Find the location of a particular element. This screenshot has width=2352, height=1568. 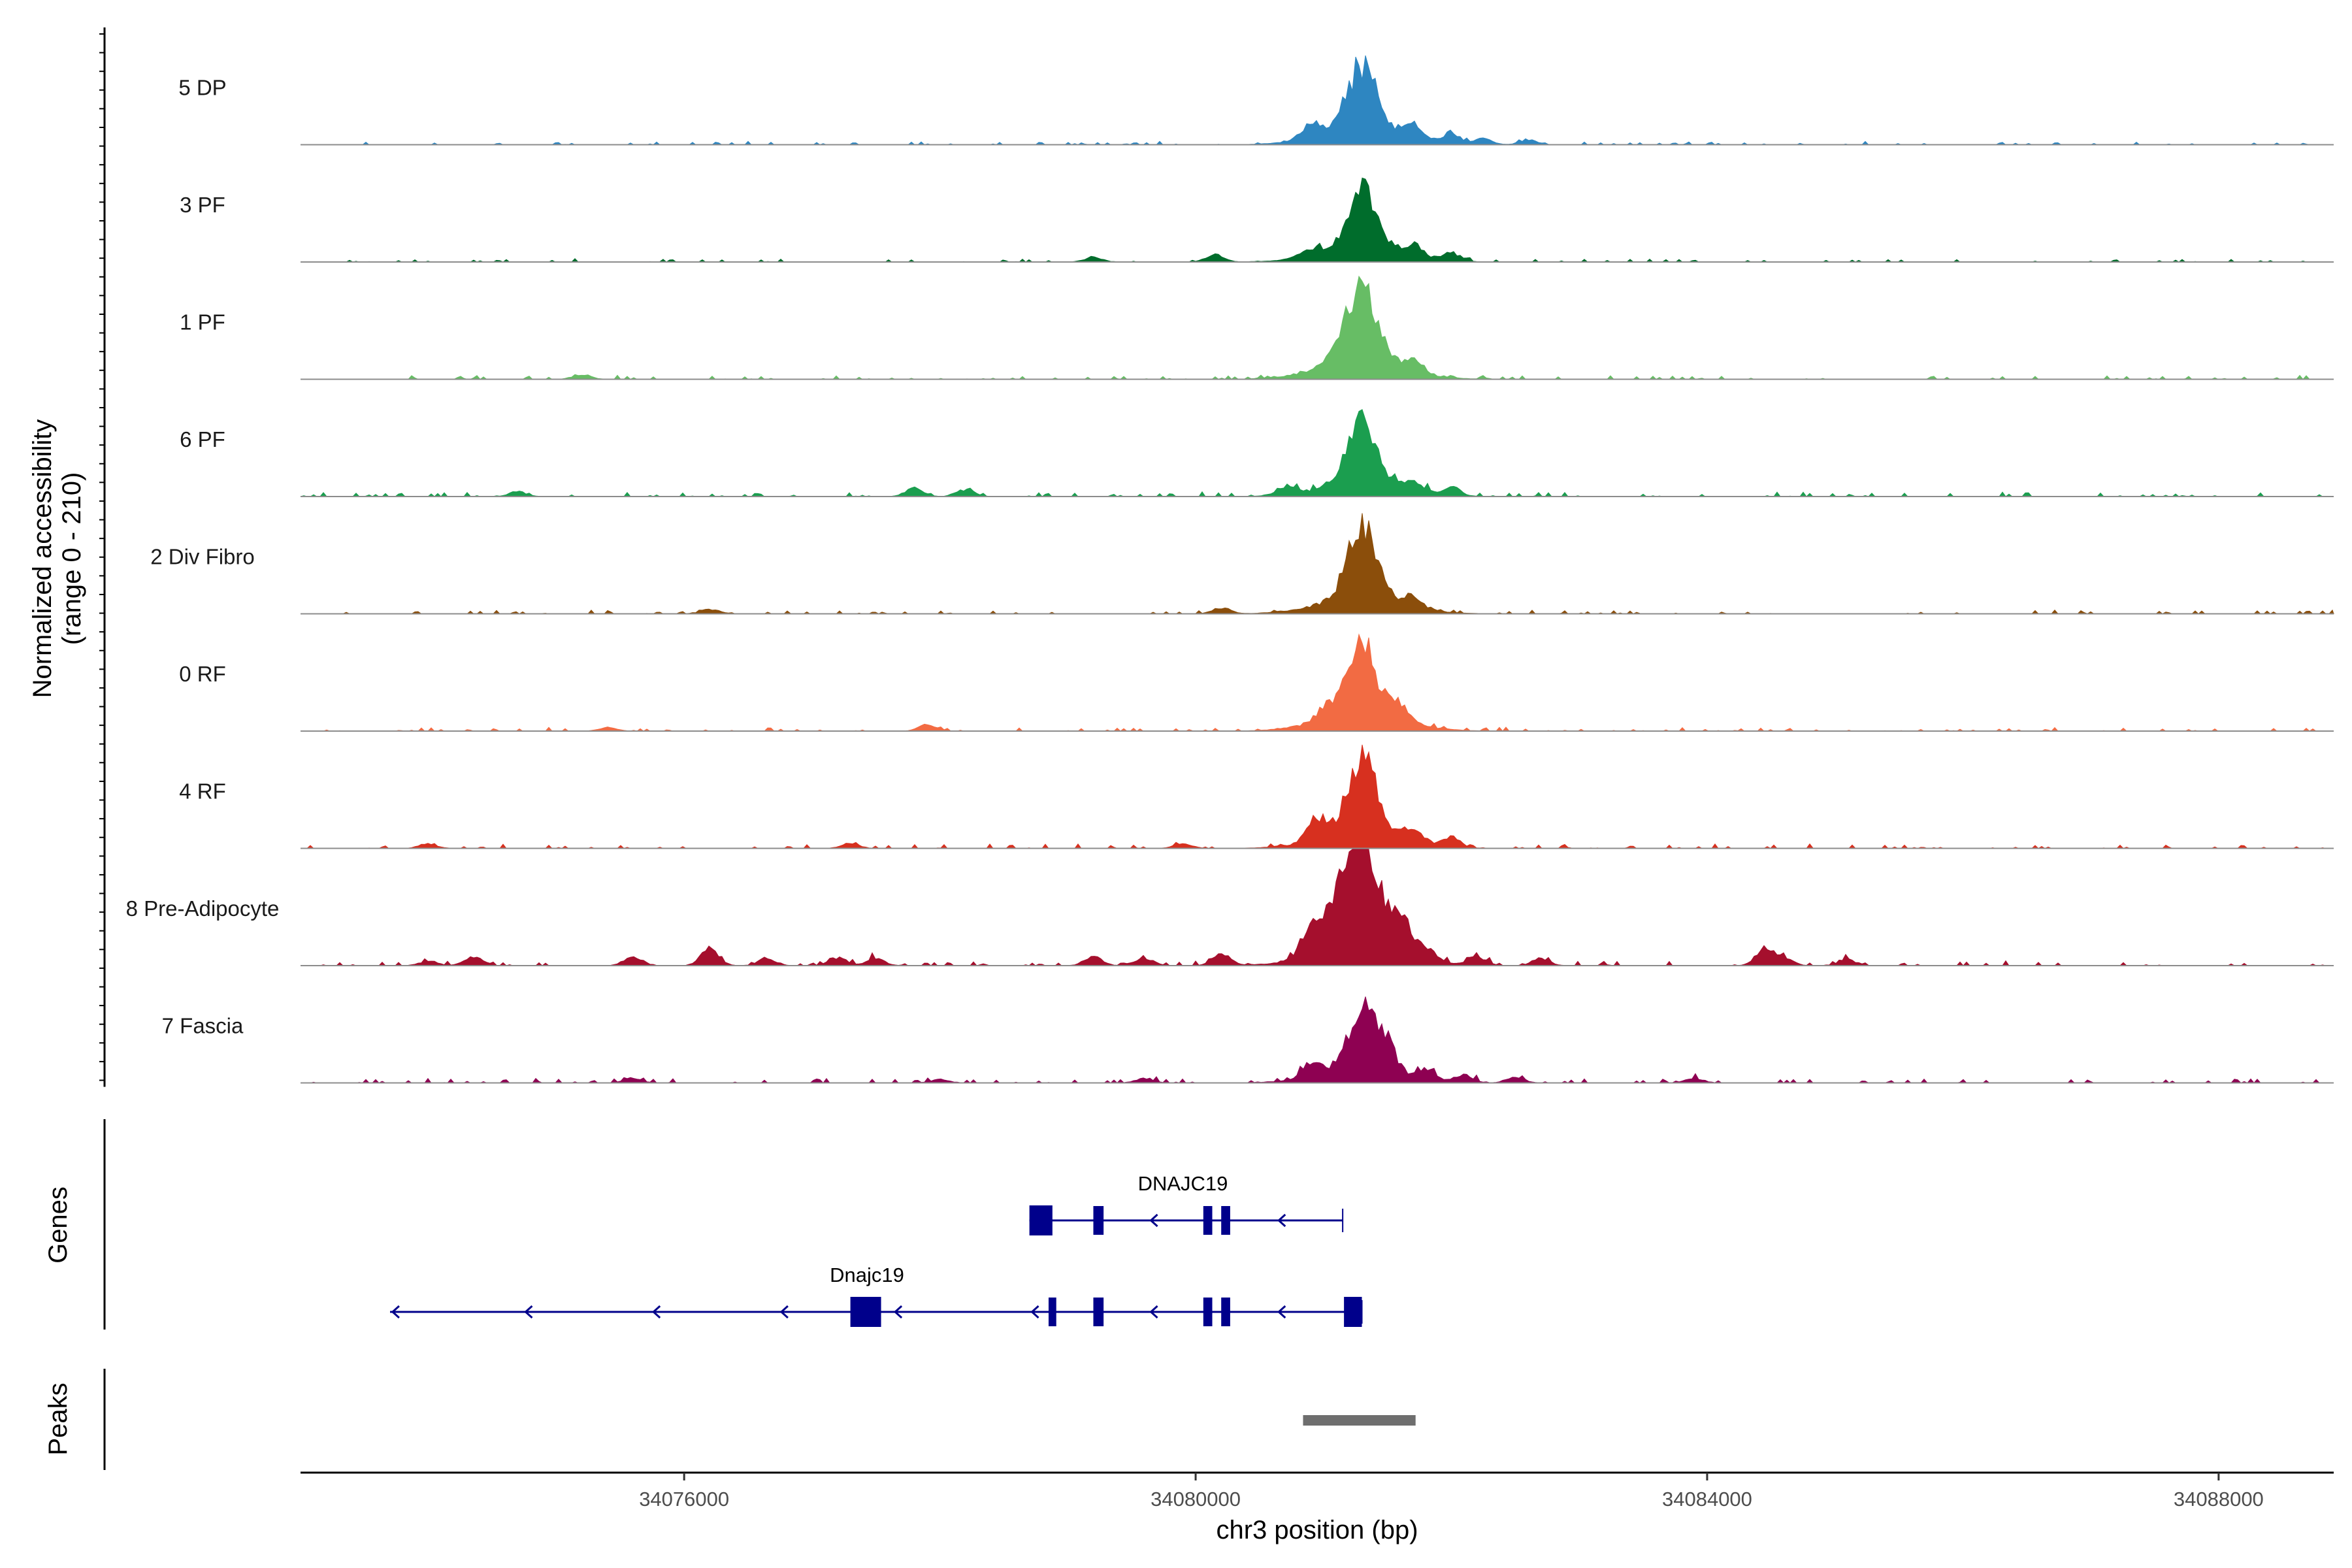

genes-track-title: Genes is located at coordinates (58, 1225).